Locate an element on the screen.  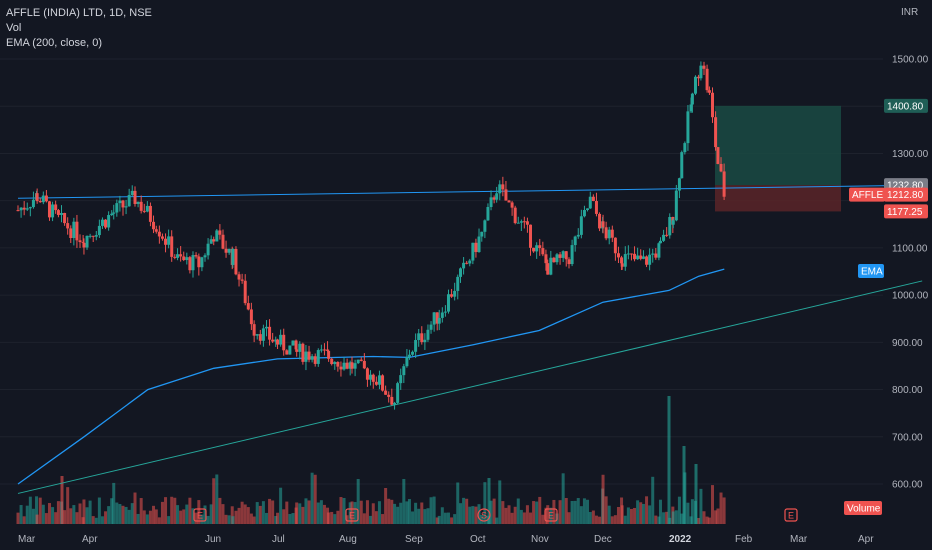
position-zones is located at coordinates (778, 158).